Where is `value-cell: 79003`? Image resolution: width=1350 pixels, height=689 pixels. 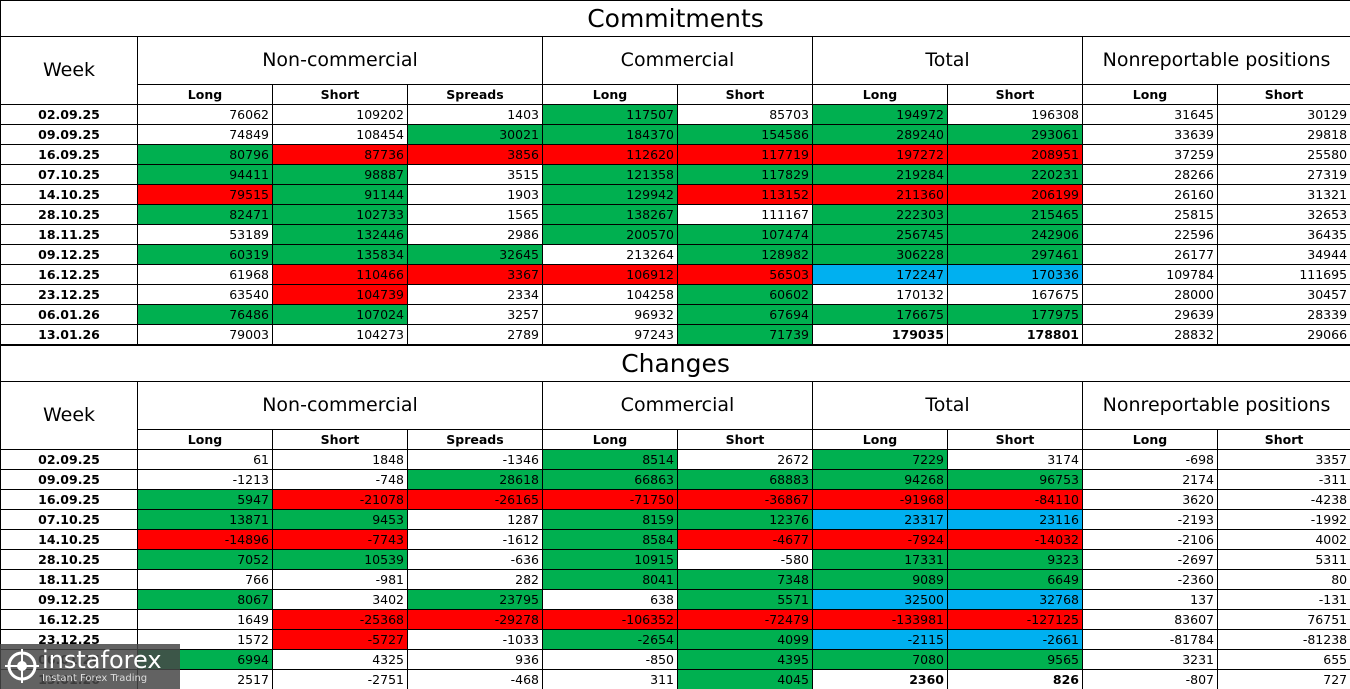
value-cell: 79003 is located at coordinates (205, 334).